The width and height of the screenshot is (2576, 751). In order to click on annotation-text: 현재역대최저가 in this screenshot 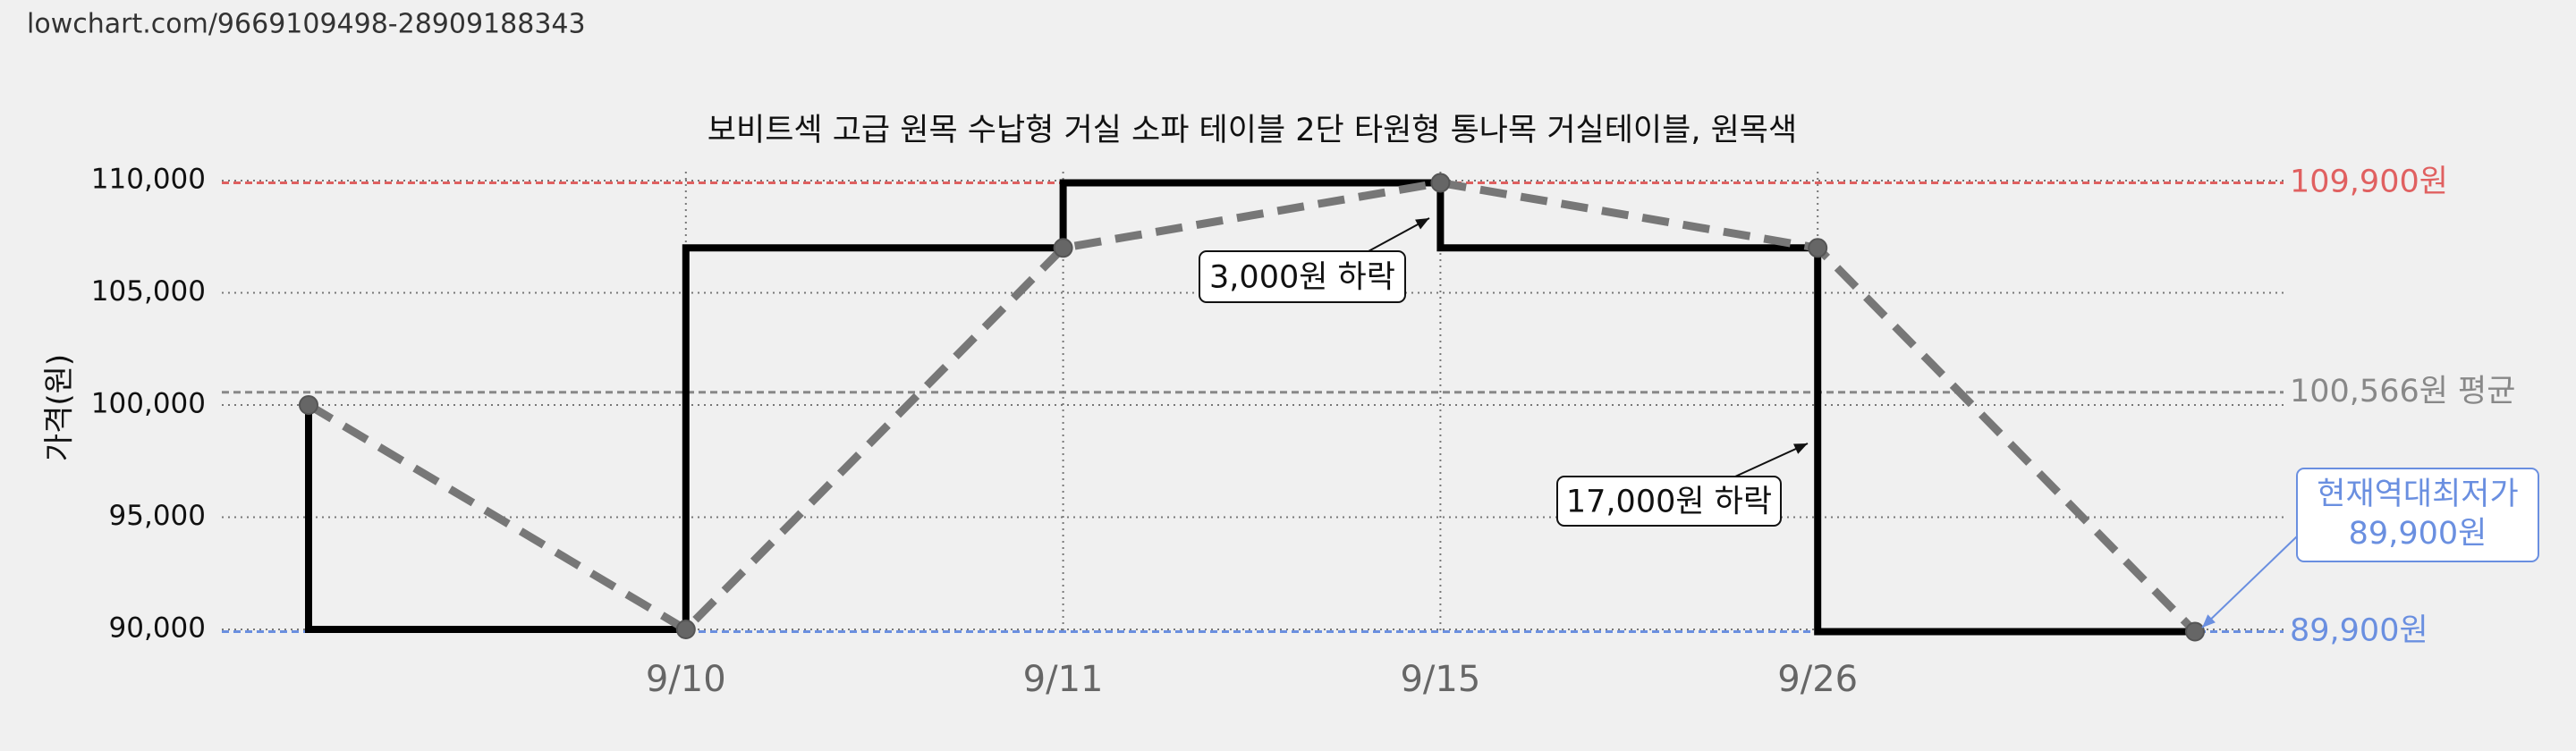, I will do `click(2417, 495)`.